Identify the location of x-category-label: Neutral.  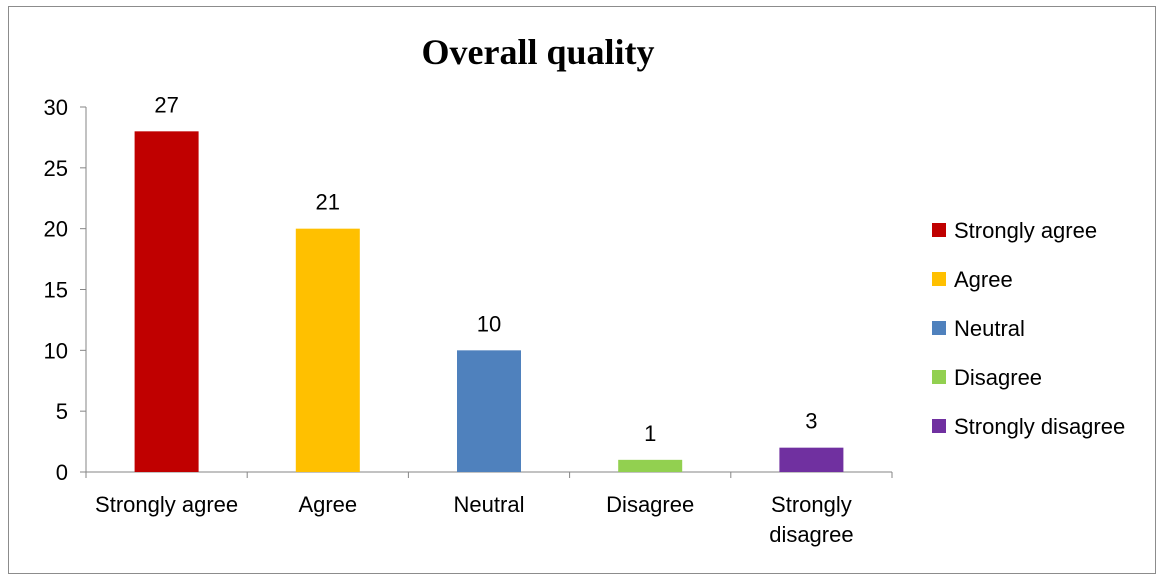
(489, 504).